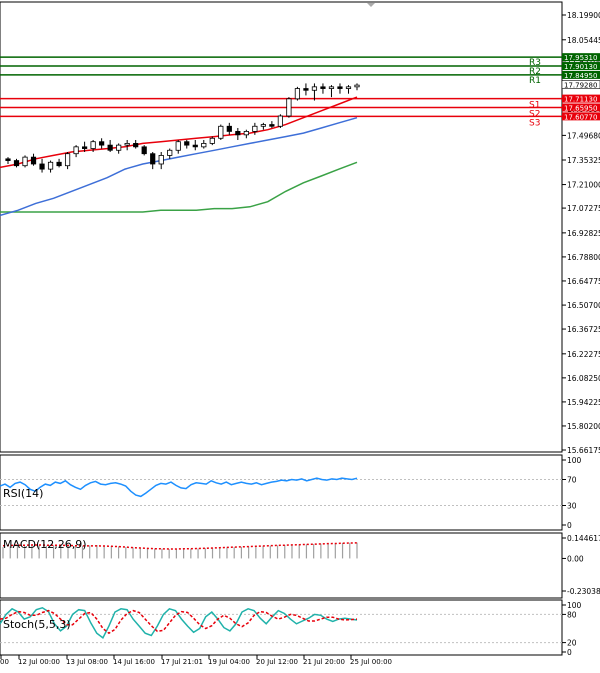  I want to click on y-tick-label: 15.80200, so click(583, 426).